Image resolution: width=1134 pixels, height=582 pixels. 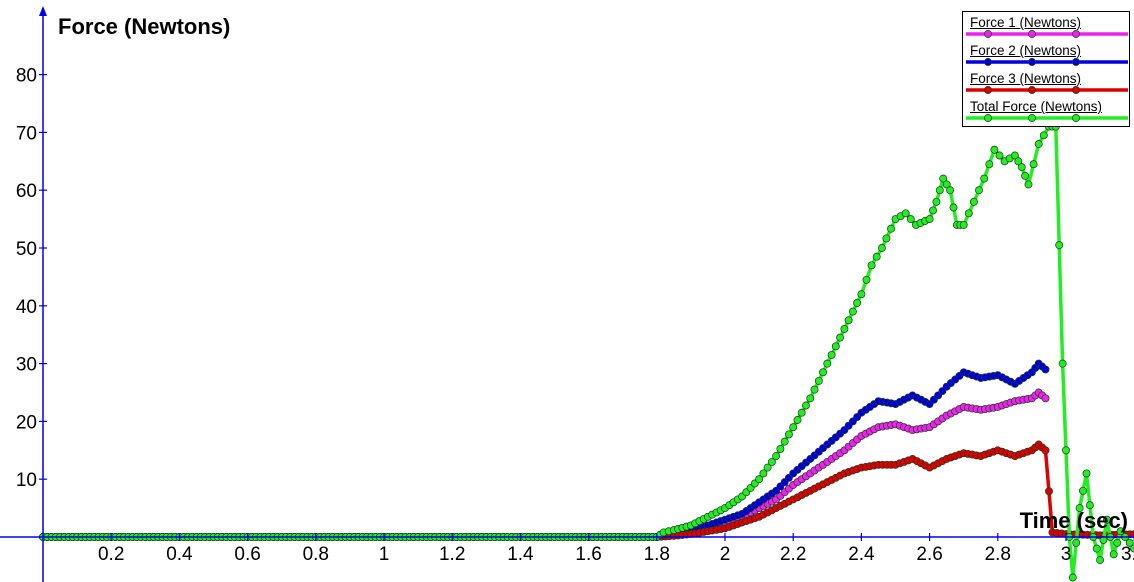 What do you see at coordinates (588, 554) in the screenshot?
I see `x-tick-label: 1.6` at bounding box center [588, 554].